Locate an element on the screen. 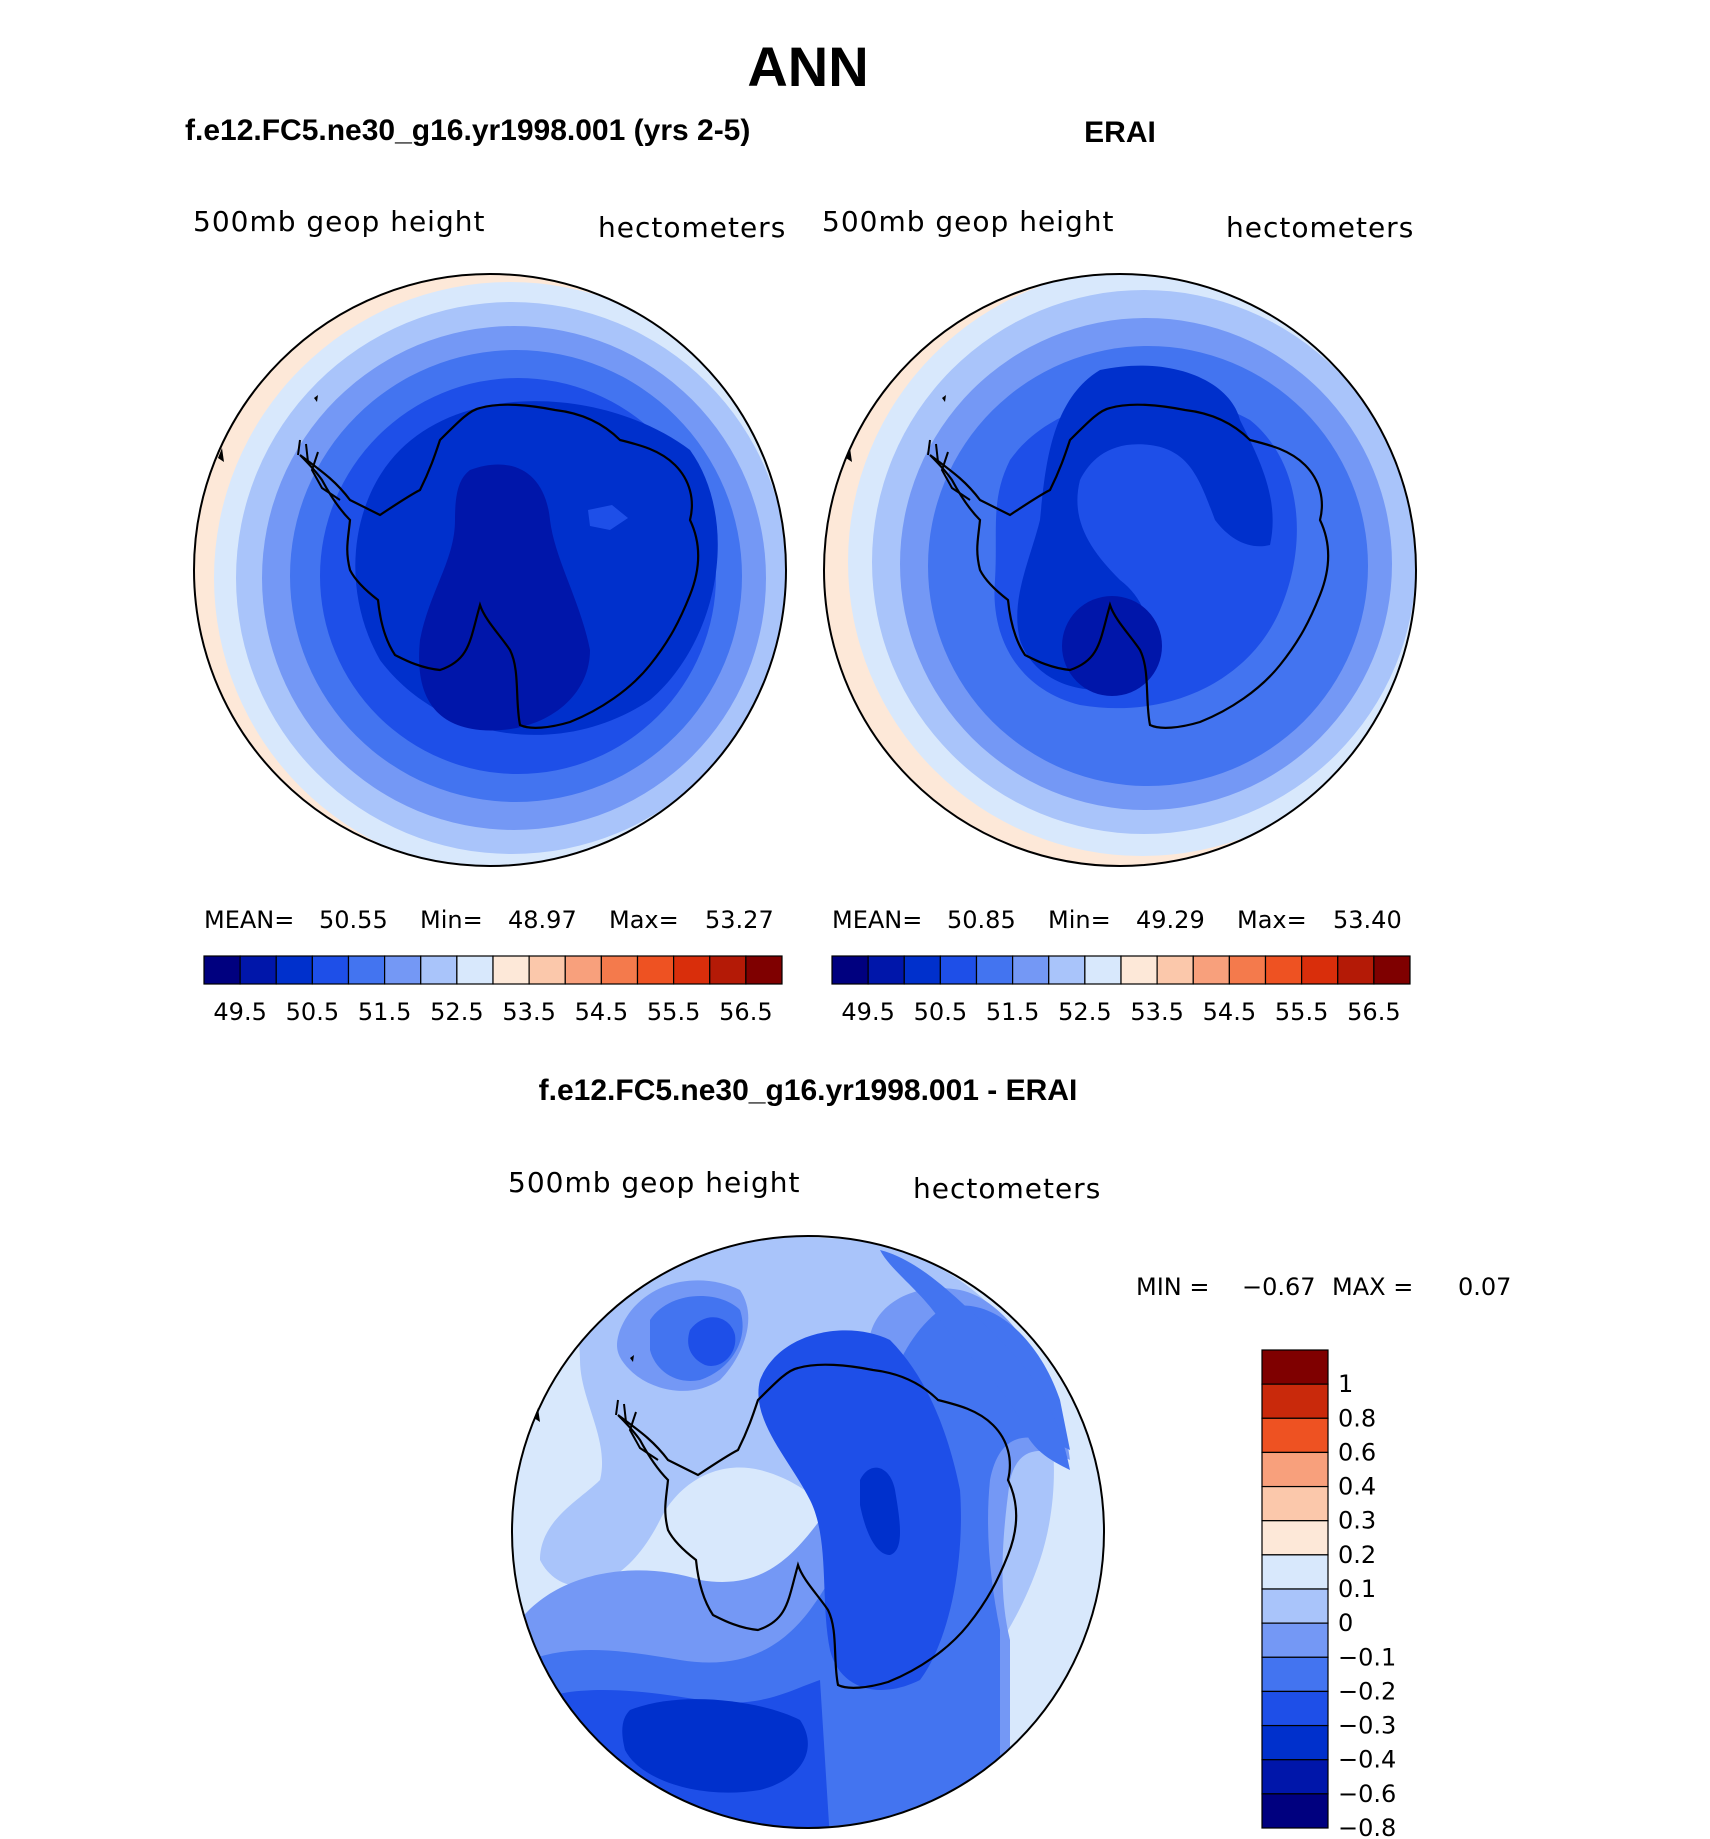 The image size is (1710, 1839). diff-max-label: MAX = is located at coordinates (1372, 1287).